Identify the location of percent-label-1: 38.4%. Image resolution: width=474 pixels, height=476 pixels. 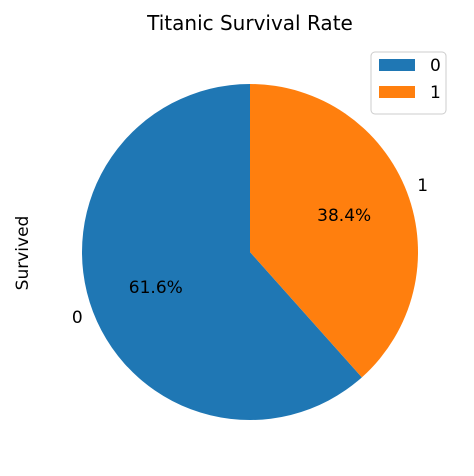
(344, 216).